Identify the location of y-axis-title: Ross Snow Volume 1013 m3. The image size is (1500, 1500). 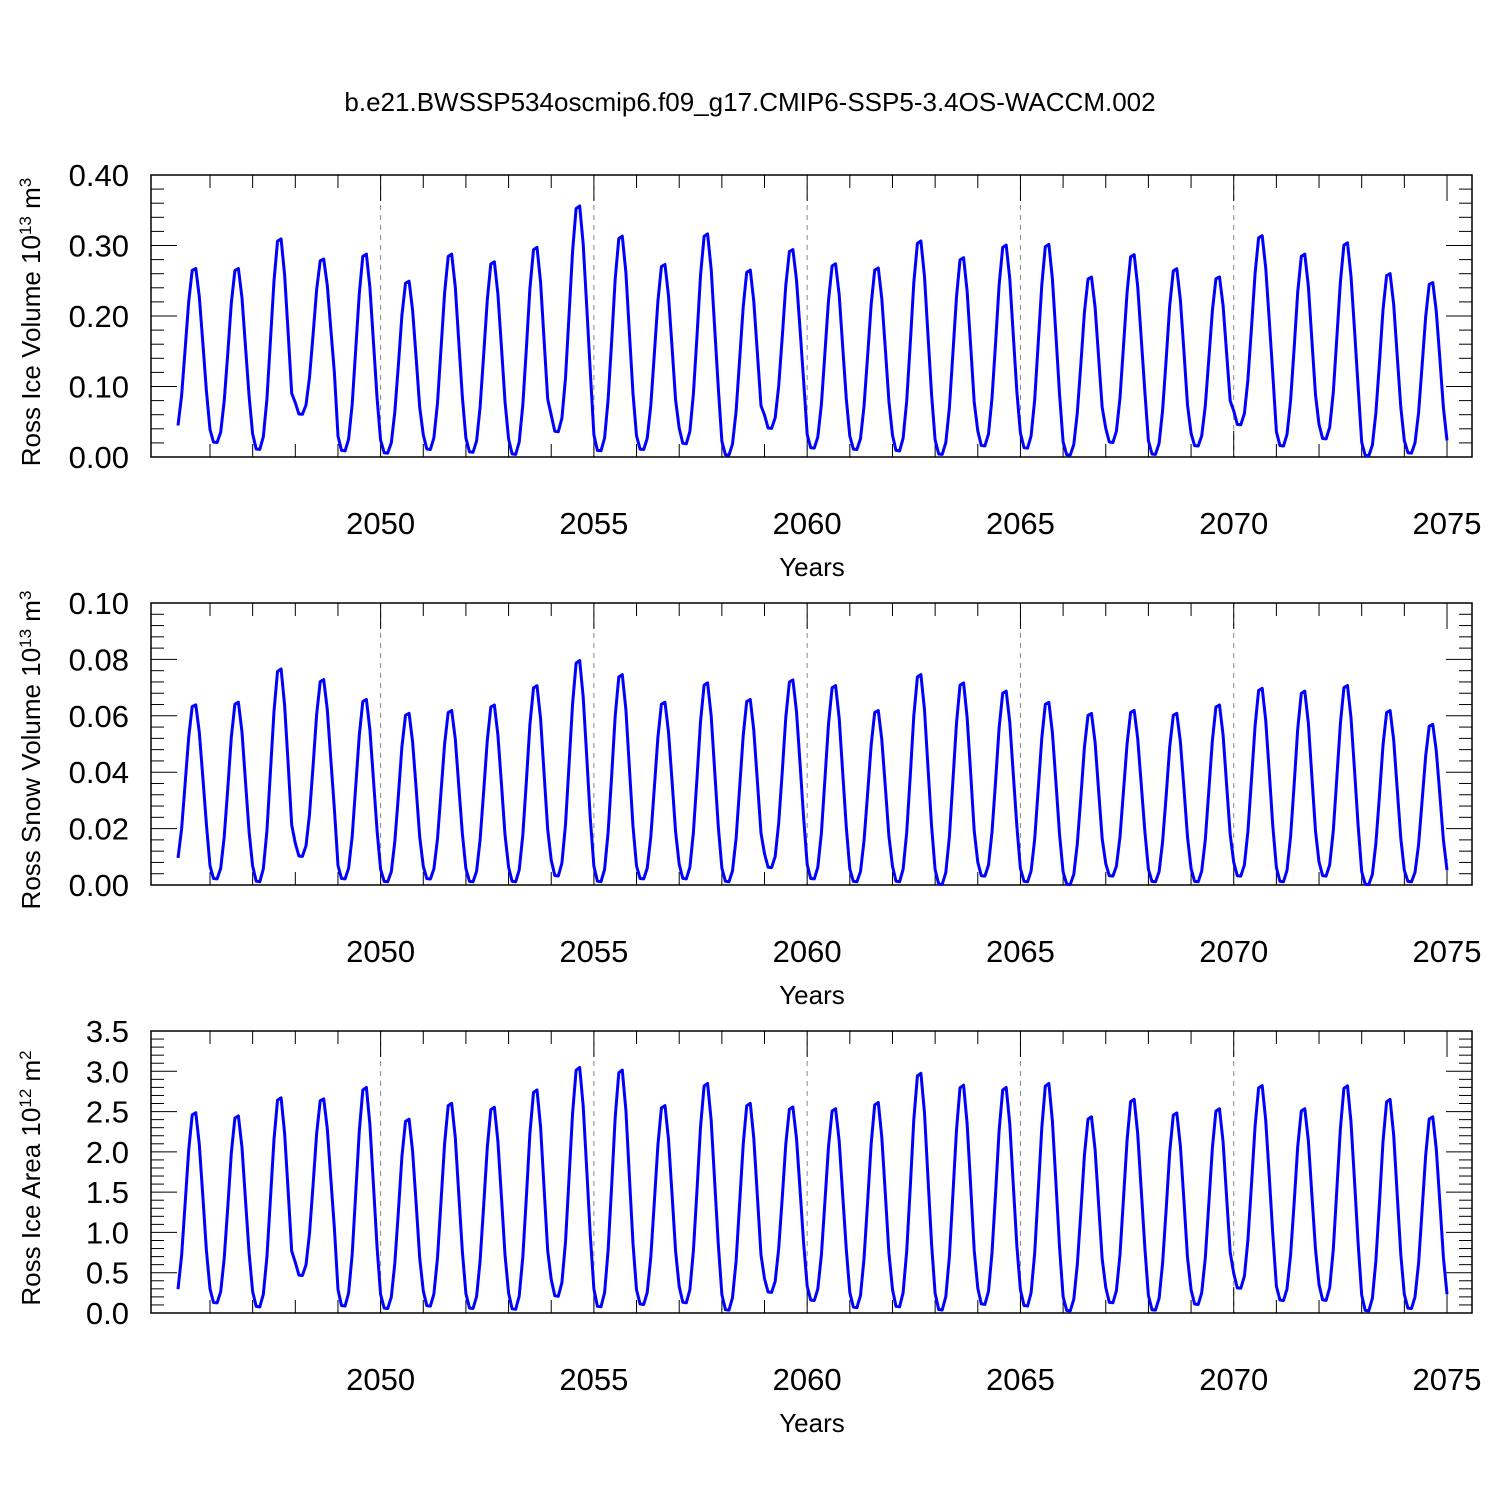
(31, 750).